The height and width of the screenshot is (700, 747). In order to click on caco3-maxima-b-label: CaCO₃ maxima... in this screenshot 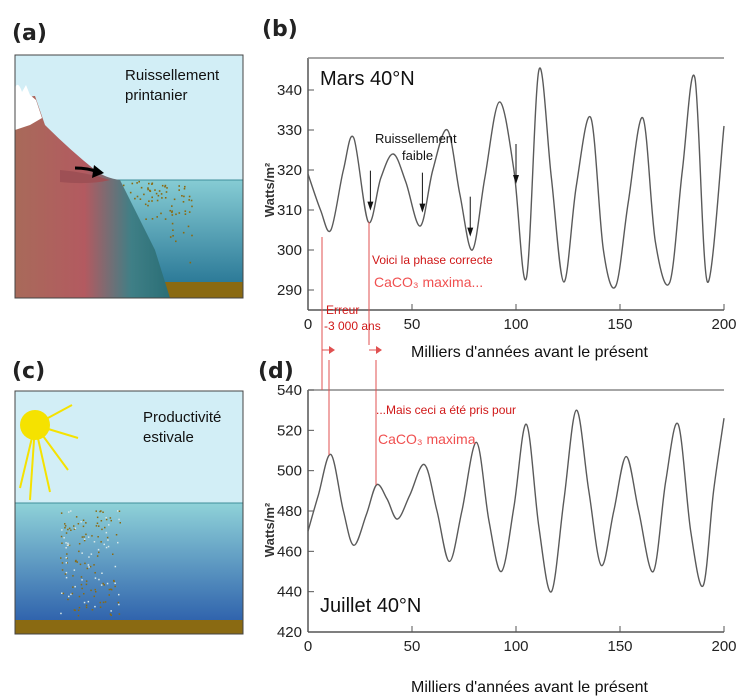, I will do `click(428, 282)`.